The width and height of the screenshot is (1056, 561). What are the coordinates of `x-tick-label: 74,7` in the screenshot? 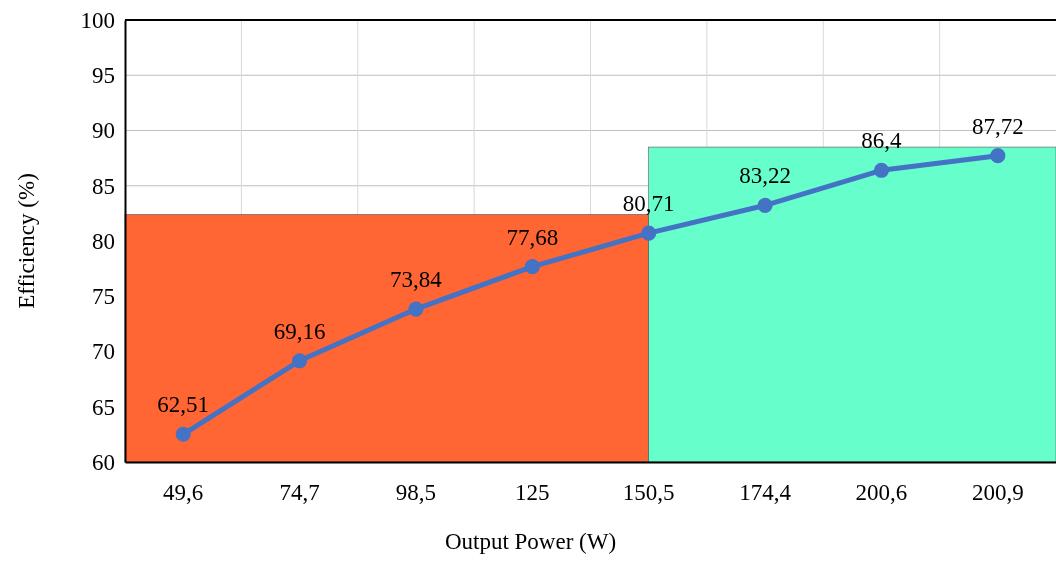 It's located at (299, 493).